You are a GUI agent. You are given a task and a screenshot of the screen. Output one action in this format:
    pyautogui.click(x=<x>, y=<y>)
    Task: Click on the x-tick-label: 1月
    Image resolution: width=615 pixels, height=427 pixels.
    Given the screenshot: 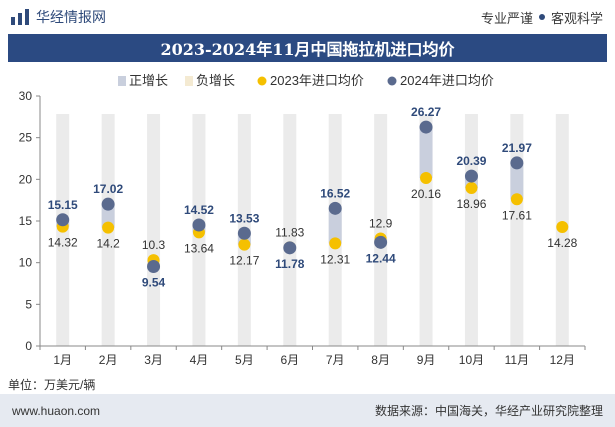 What is the action you would take?
    pyautogui.click(x=62, y=360)
    